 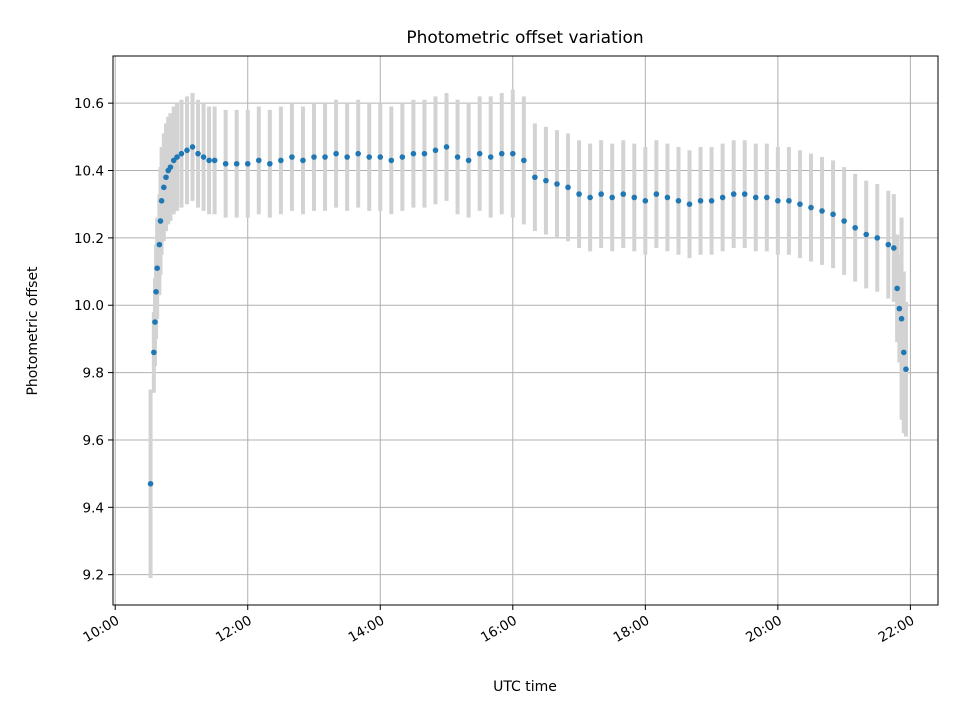 I want to click on y-tick-label: 10.0, so click(x=89, y=306).